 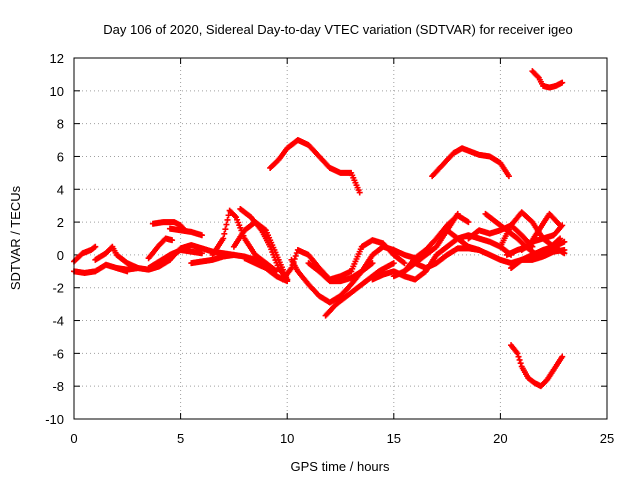 What do you see at coordinates (180, 438) in the screenshot?
I see `x-tick-label: 5` at bounding box center [180, 438].